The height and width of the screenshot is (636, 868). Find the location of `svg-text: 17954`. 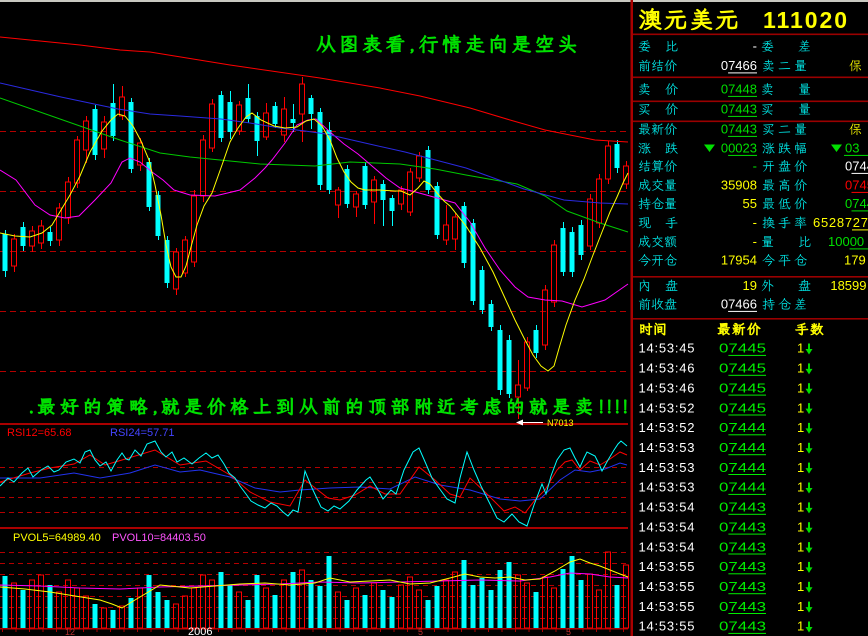

svg-text: 17954 is located at coordinates (739, 260).